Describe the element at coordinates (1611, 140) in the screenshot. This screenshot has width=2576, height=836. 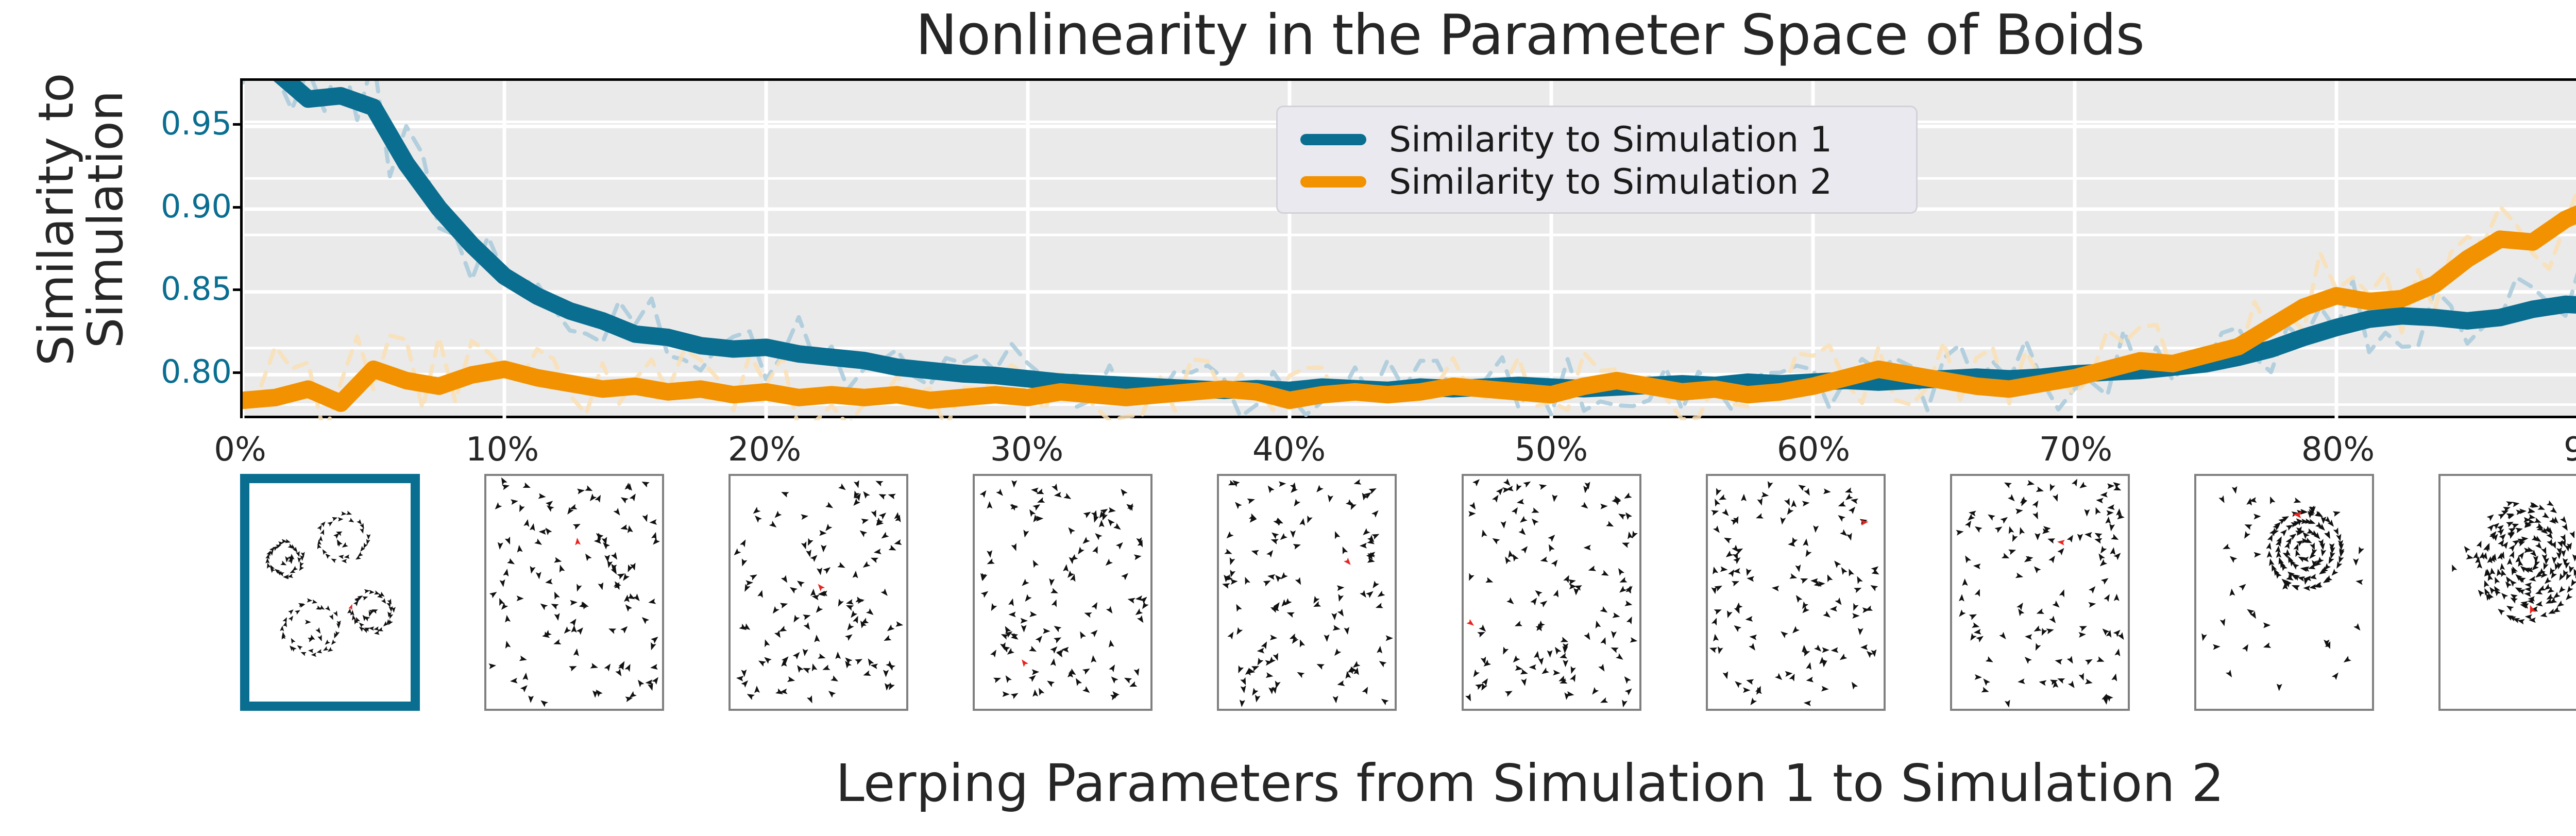
I see `legend-label-series1: Similarity to Simulation 1` at that location.